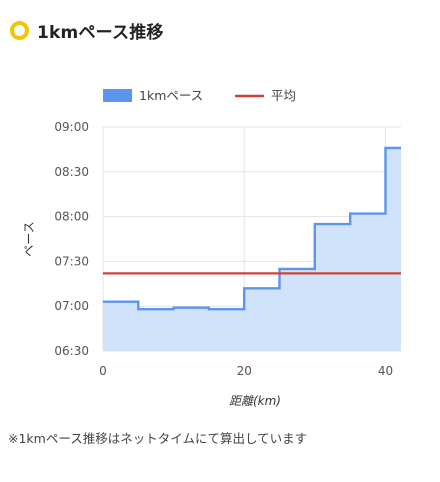  I want to click on footnote: ※1kmペース推移はネットタイムにて算出しています, so click(158, 438).